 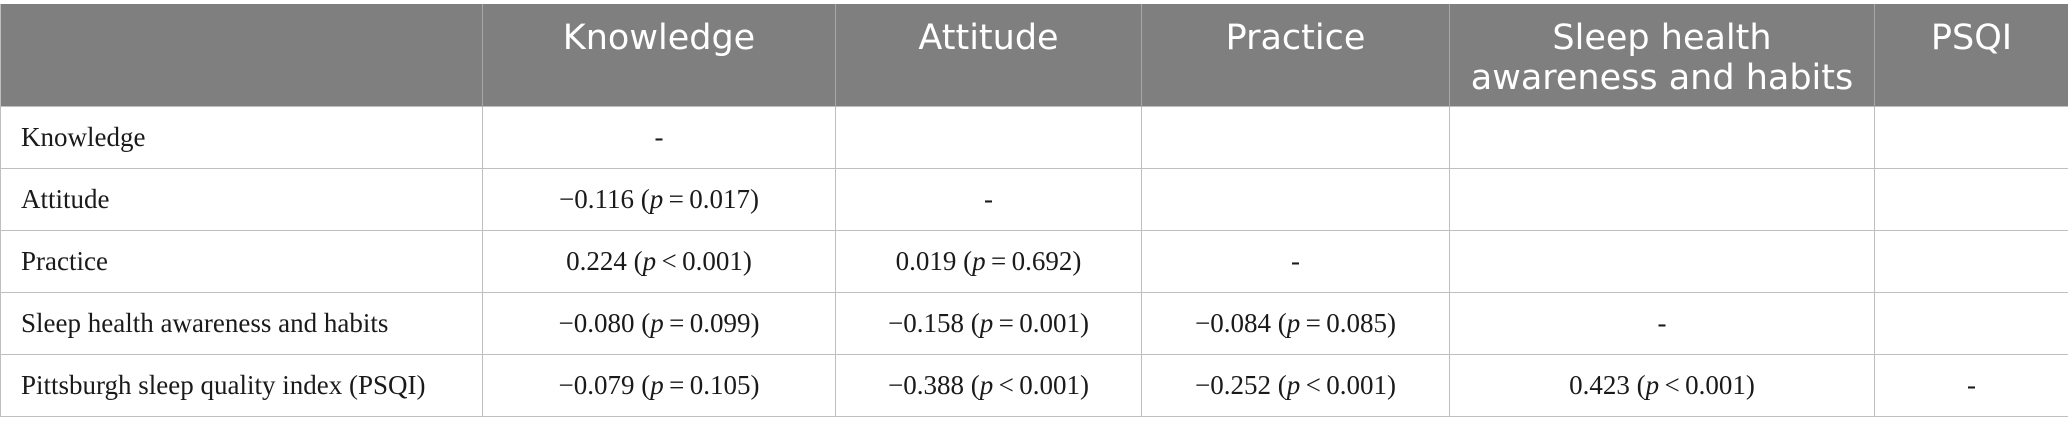 What do you see at coordinates (1662, 55) in the screenshot?
I see `header-cell-sleep-health: Sleep health awareness and habits` at bounding box center [1662, 55].